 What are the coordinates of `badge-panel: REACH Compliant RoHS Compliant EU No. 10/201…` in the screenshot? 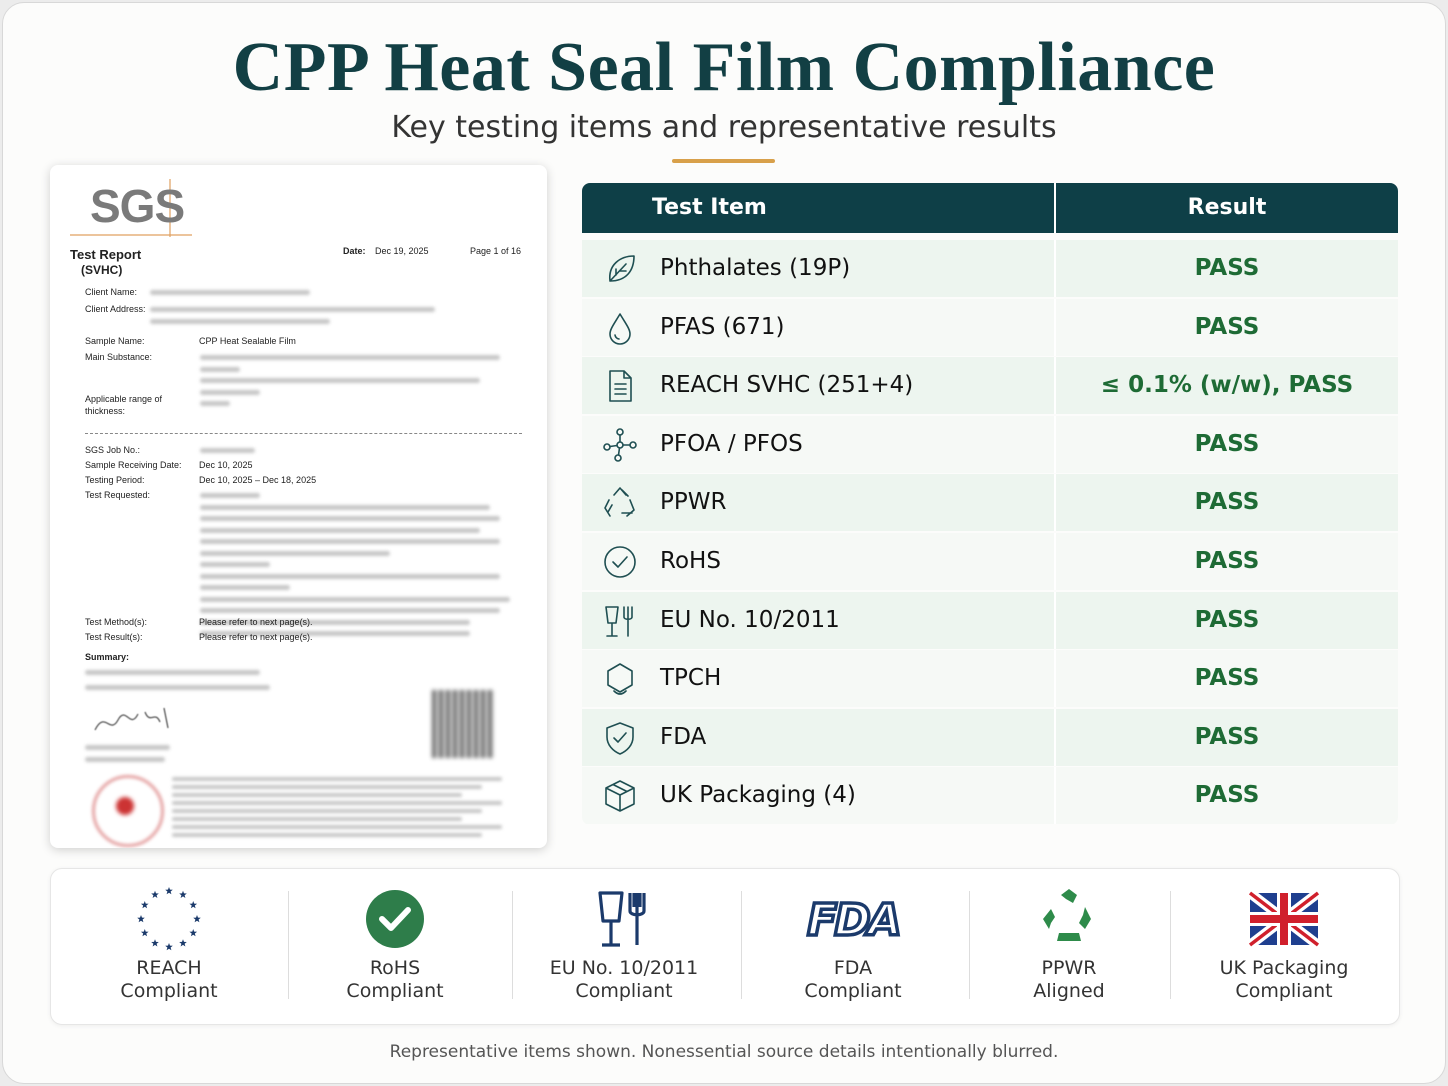 It's located at (725, 946).